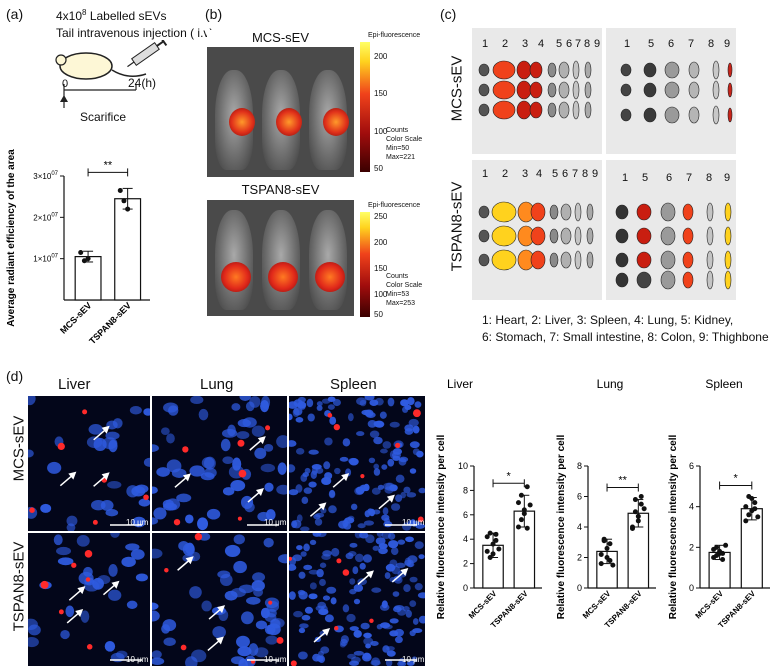 This screenshot has height=669, width=780. Describe the element at coordinates (111, 74) in the screenshot. I see `mouse-syringe-illustration` at that location.